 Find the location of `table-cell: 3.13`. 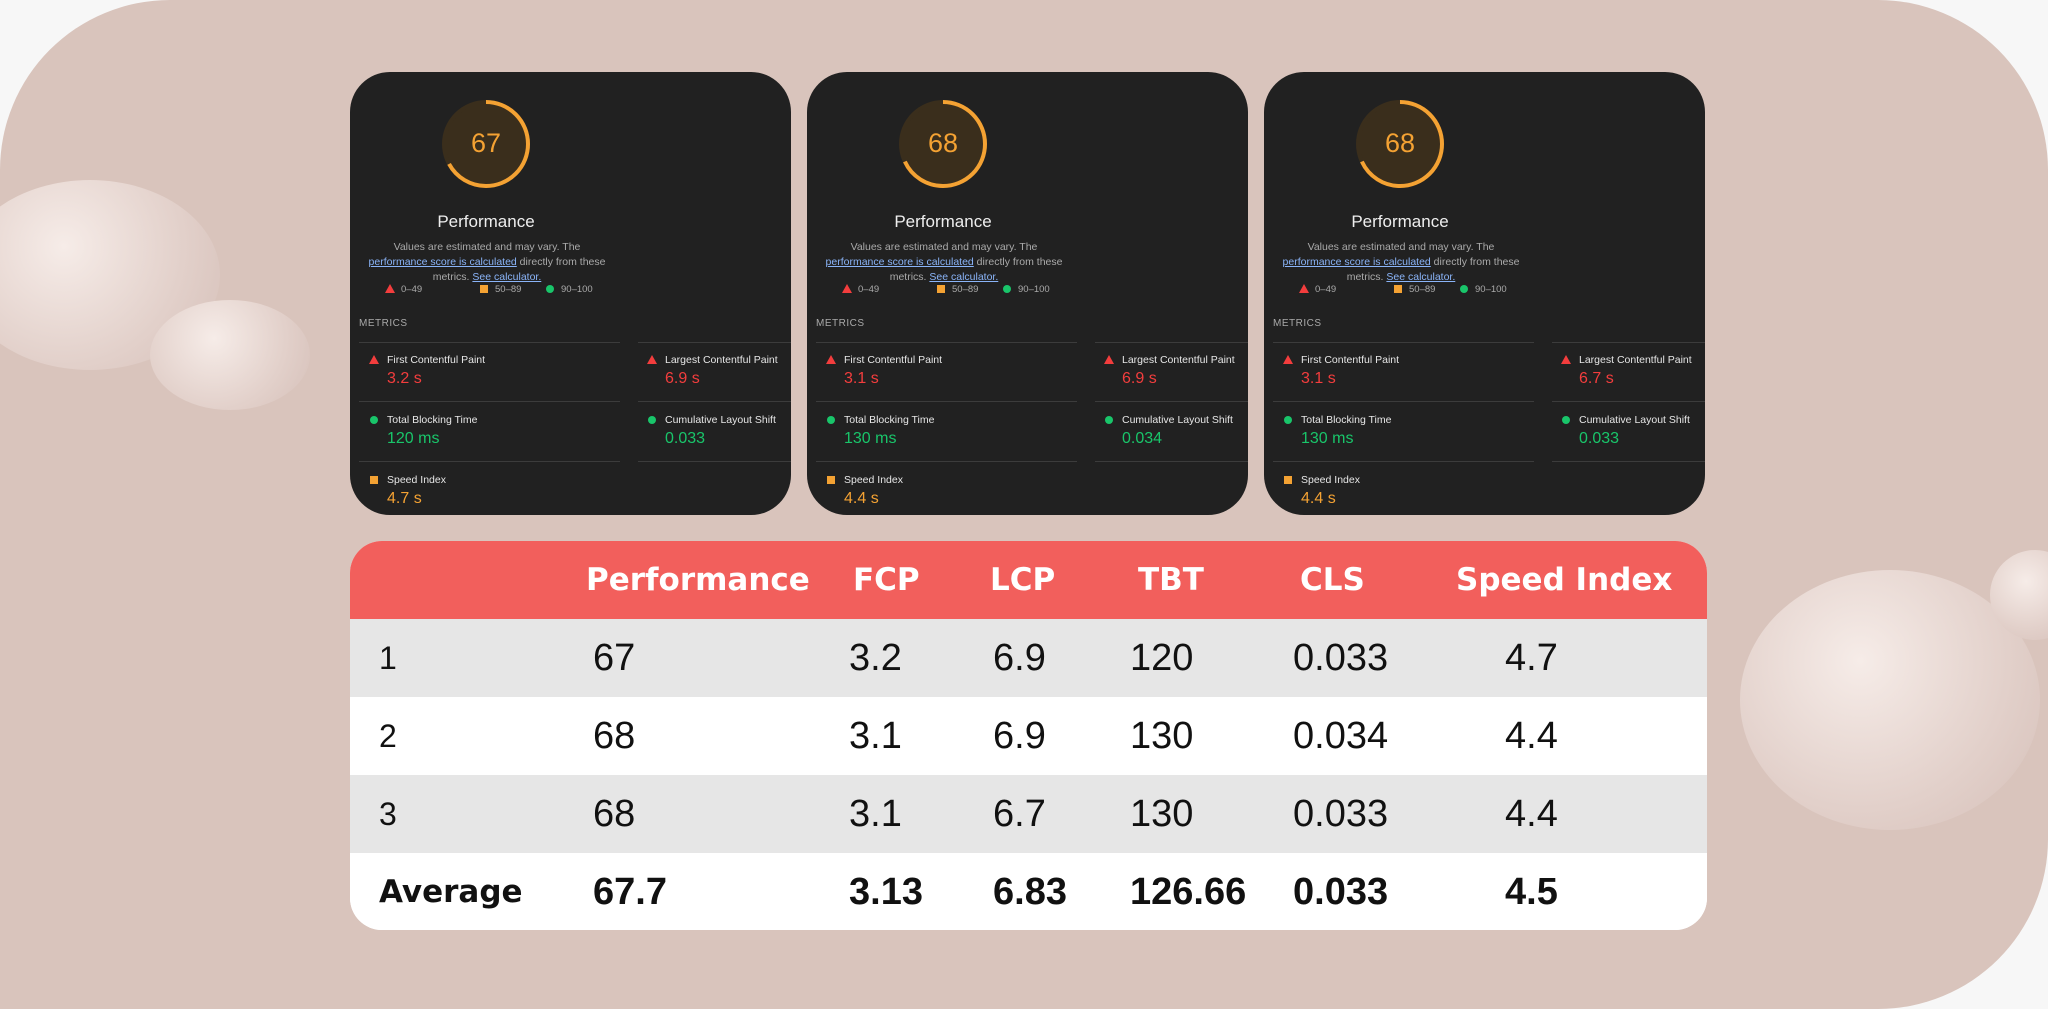

table-cell: 3.13 is located at coordinates (886, 892).